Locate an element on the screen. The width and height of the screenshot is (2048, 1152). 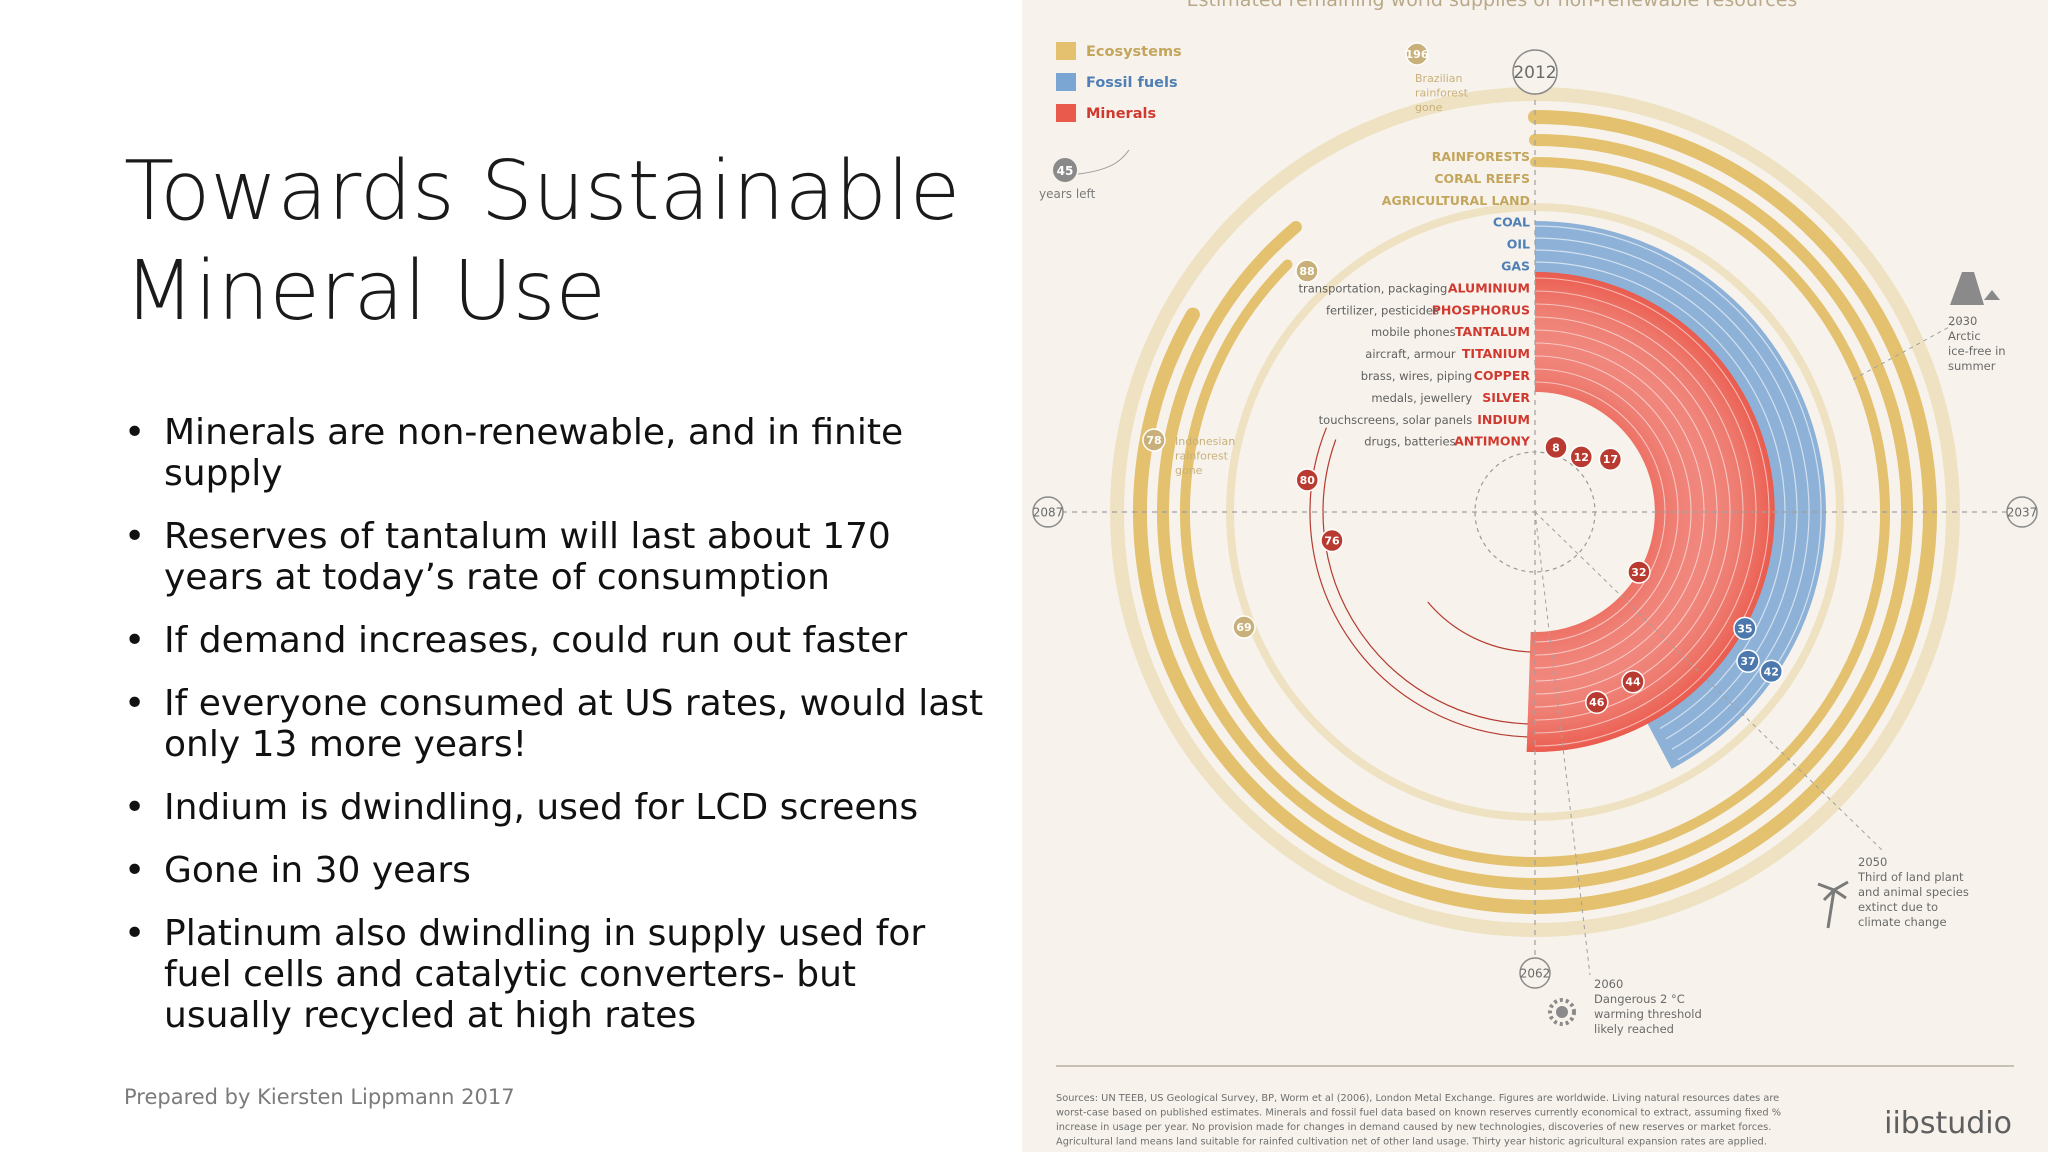
ring-value: 32 is located at coordinates (1638, 572).